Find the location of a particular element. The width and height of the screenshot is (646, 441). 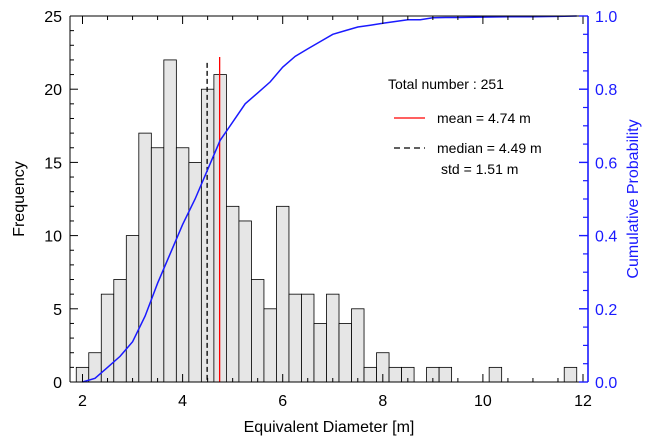

y-tick-label: 10 is located at coordinates (53, 237).